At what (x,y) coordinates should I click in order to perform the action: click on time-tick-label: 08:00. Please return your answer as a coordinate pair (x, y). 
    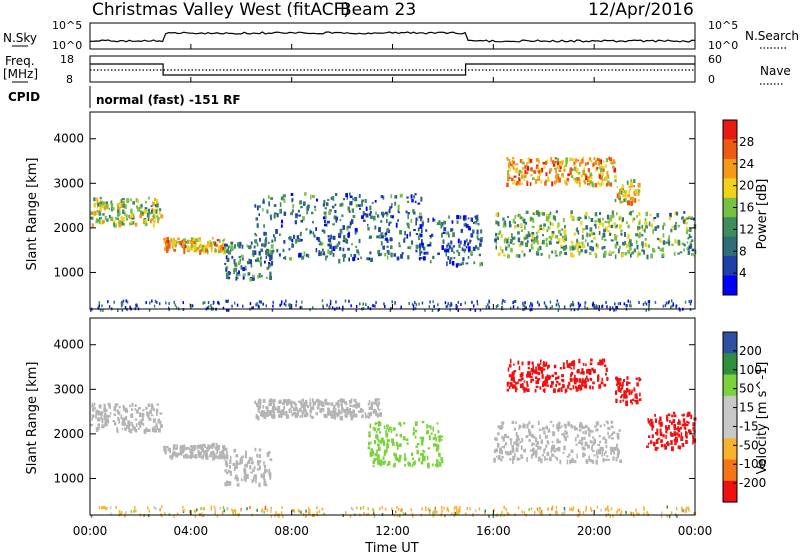
    Looking at the image, I should click on (291, 531).